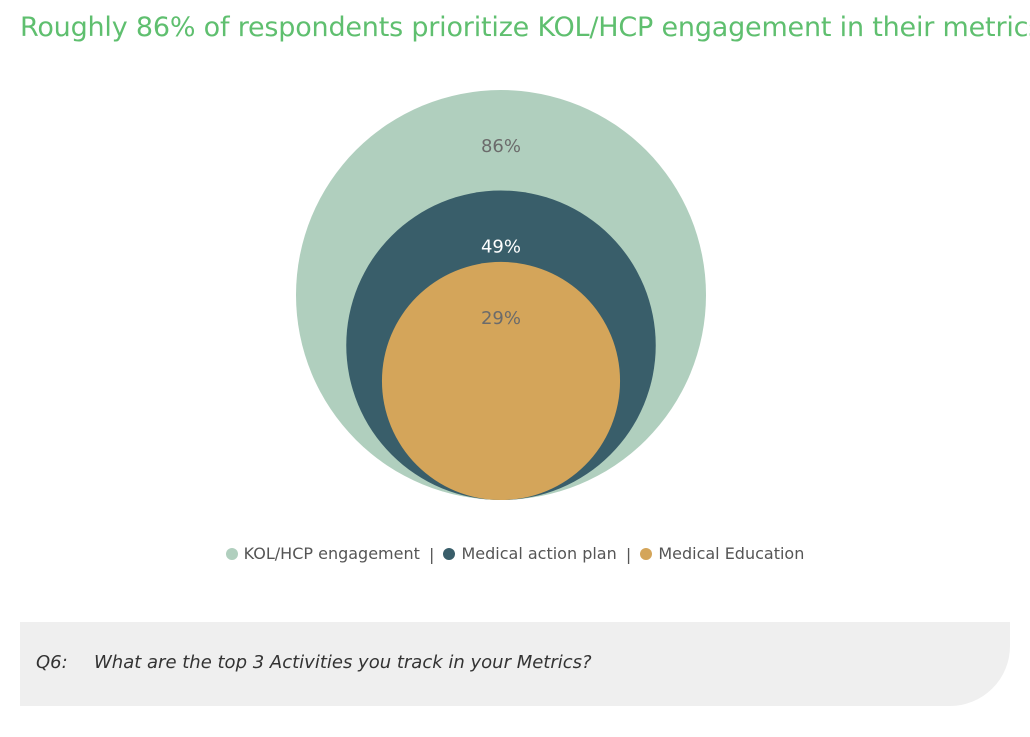 The image size is (1030, 737). I want to click on legend-label-action-plan: Medical action plan, so click(539, 553).